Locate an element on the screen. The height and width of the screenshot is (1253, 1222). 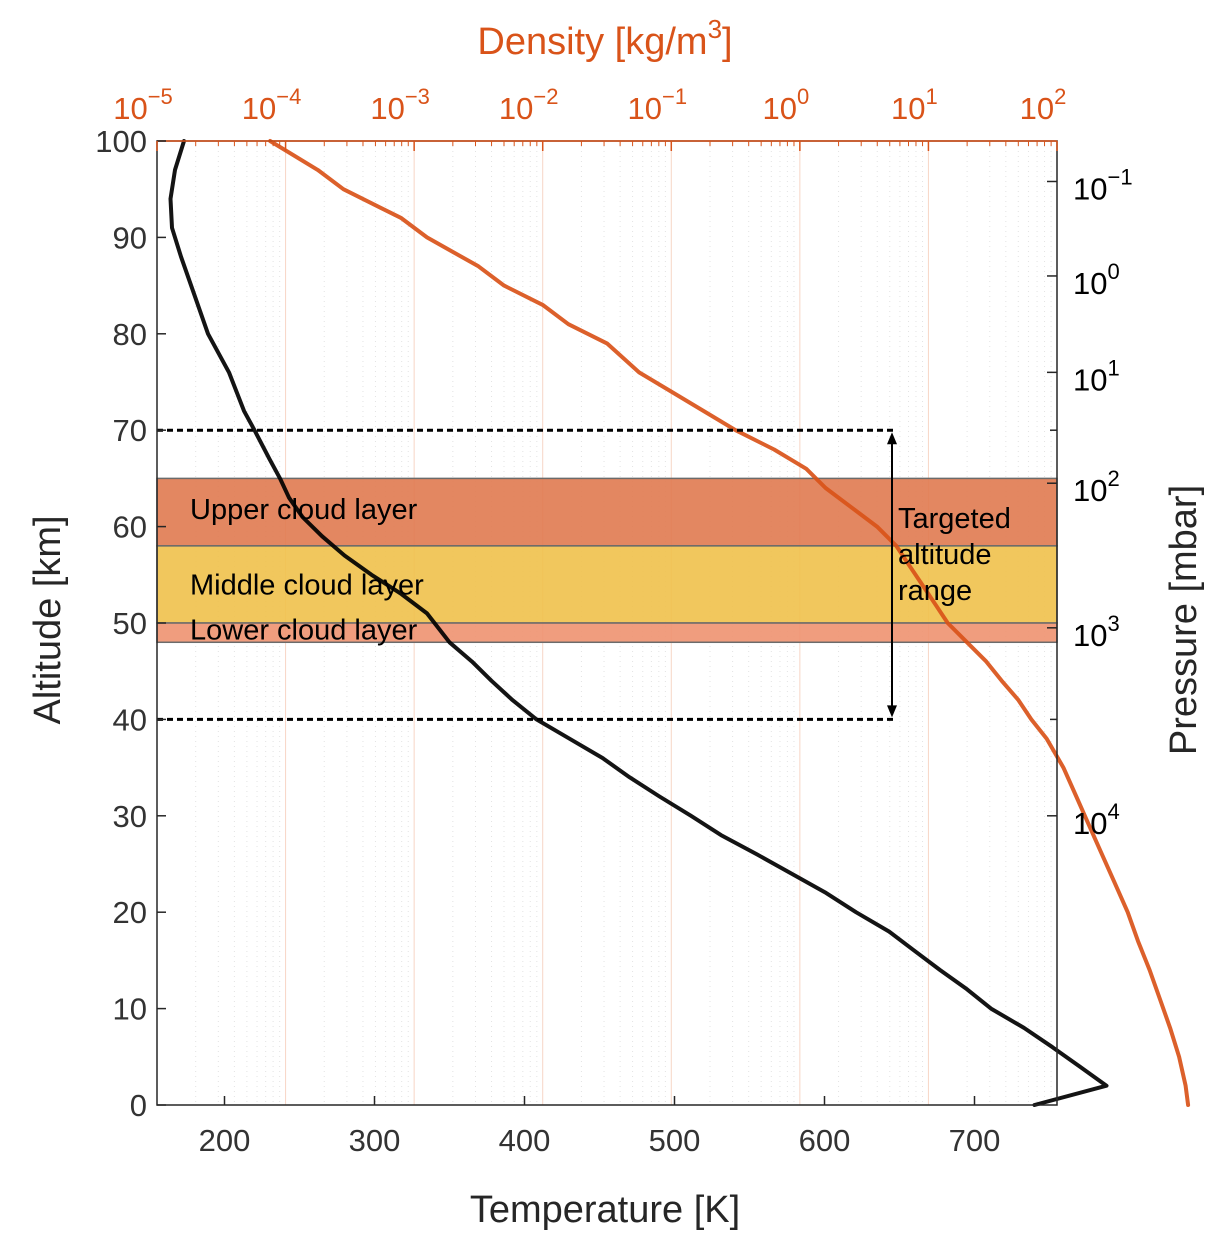
x-tick-label: 400 is located at coordinates (525, 1140).